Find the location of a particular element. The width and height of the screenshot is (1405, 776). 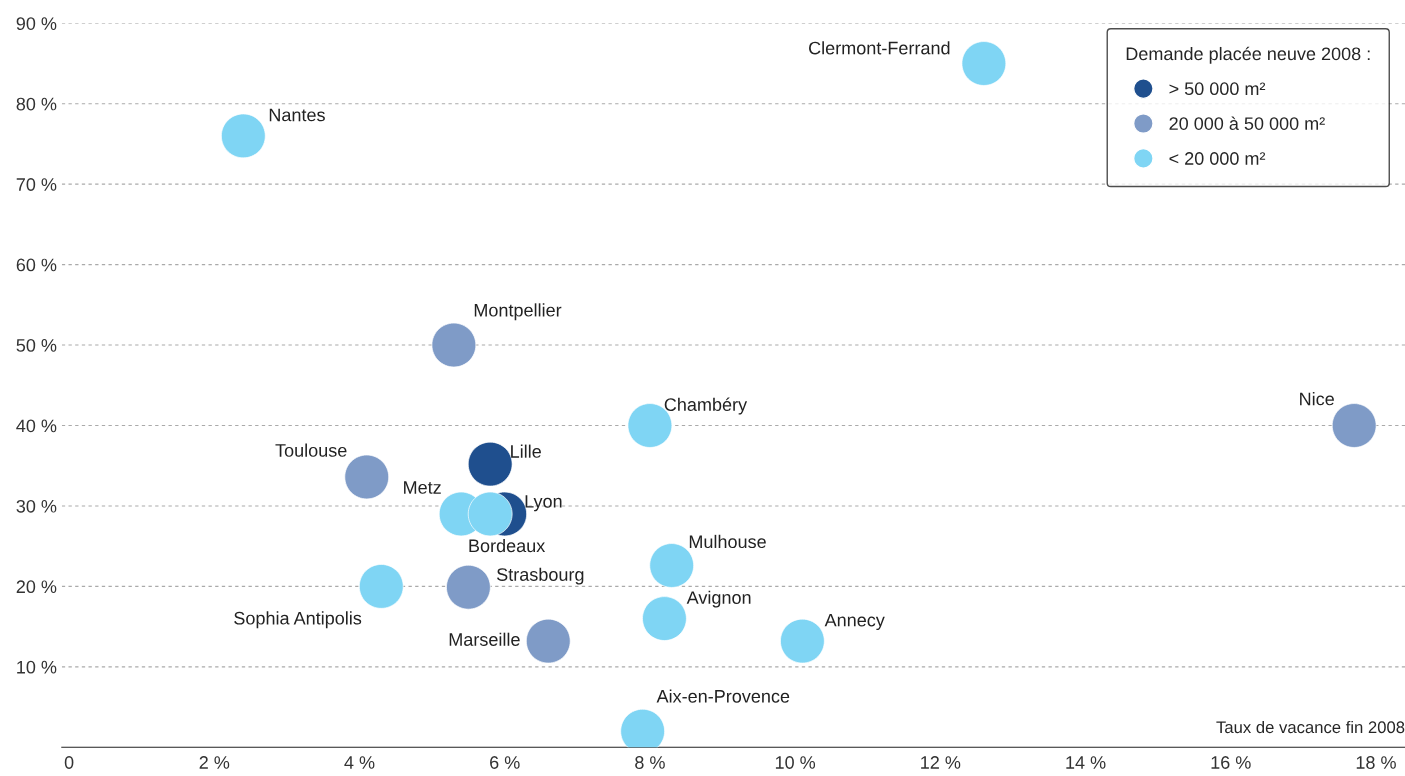

x-tick-label: 16 % is located at coordinates (1231, 762).